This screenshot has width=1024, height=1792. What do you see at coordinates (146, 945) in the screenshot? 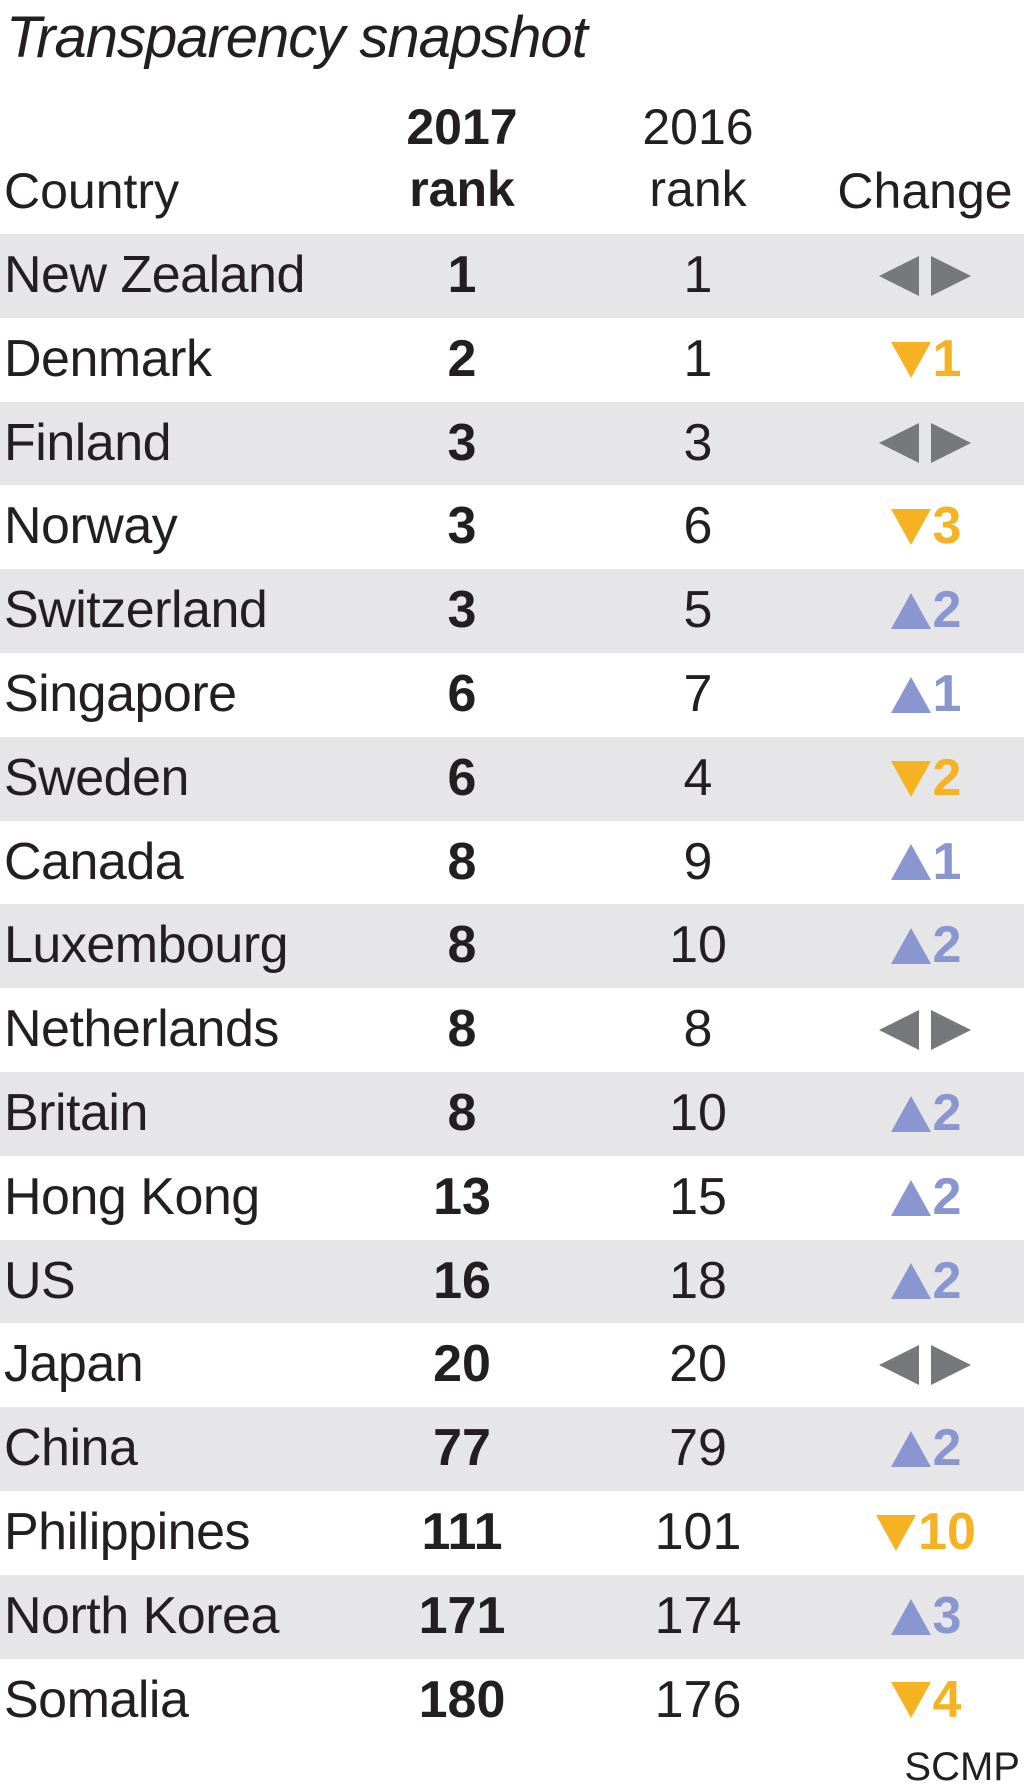
I see `country-cell: Luxembourg` at bounding box center [146, 945].